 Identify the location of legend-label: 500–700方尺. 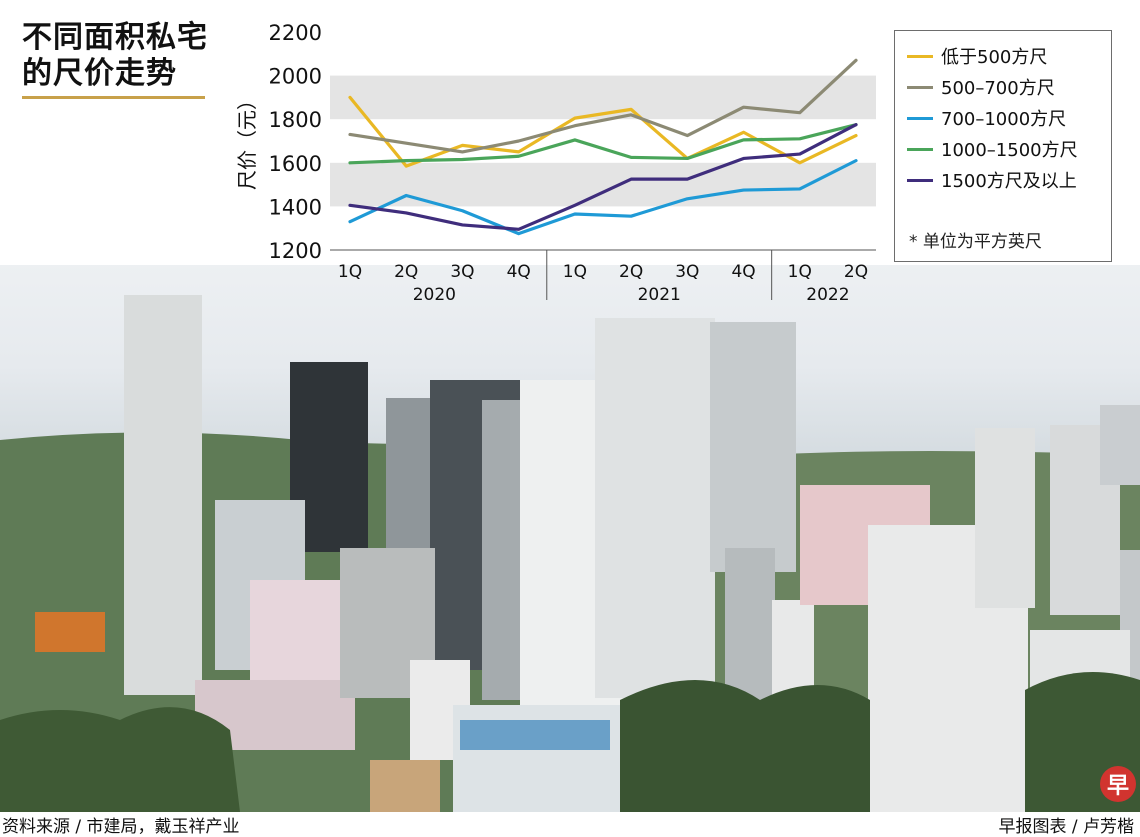
(998, 87).